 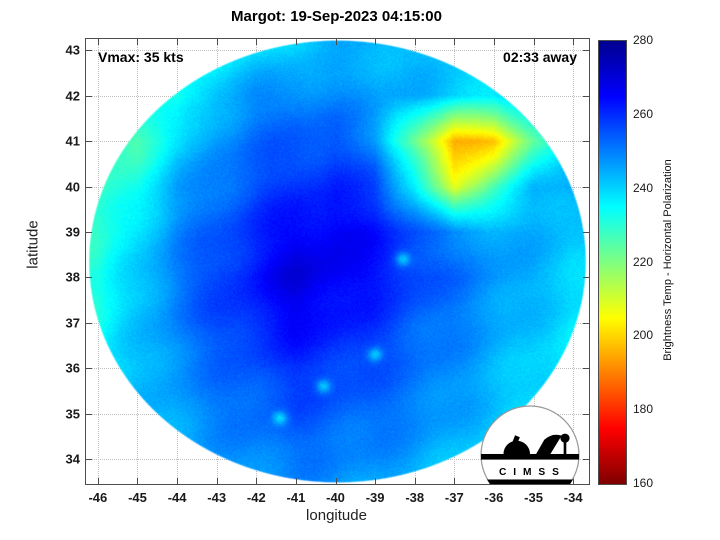 I want to click on x-tick-label: -36, so click(x=494, y=497).